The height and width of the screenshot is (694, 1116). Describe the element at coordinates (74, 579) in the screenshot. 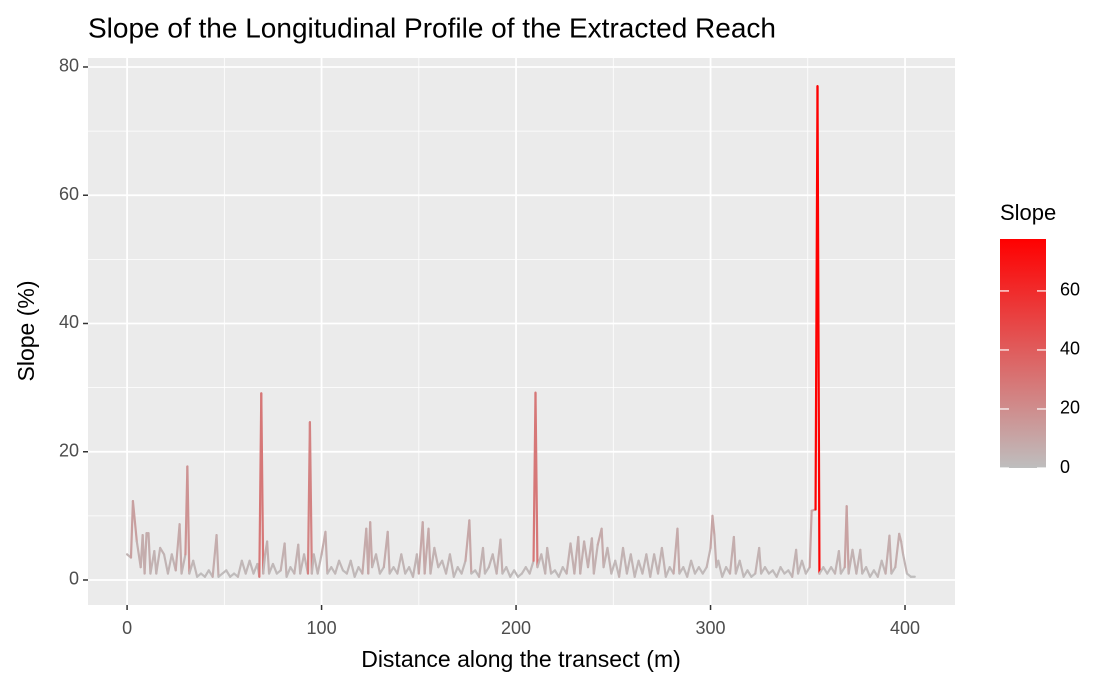

I see `y-tick-label: 0` at that location.